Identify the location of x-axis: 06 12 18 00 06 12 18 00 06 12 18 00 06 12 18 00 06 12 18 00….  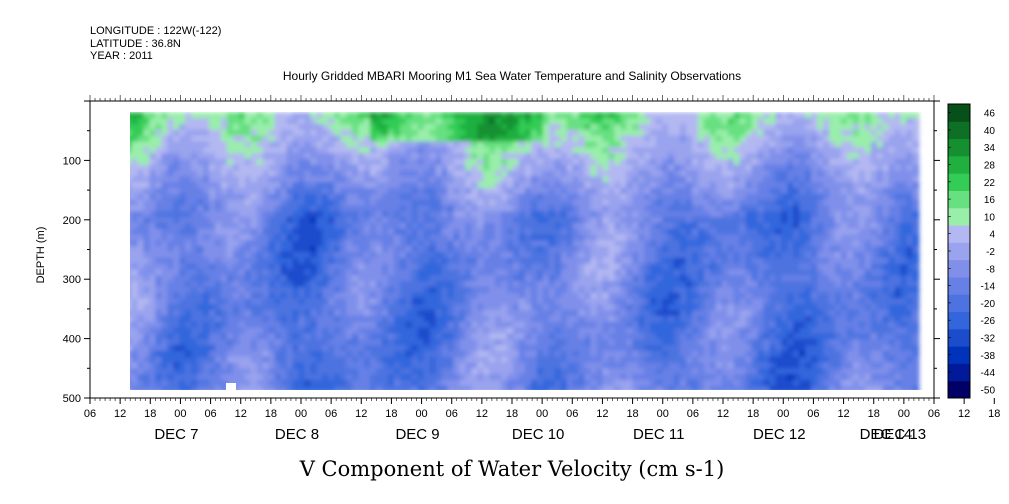
(542, 420).